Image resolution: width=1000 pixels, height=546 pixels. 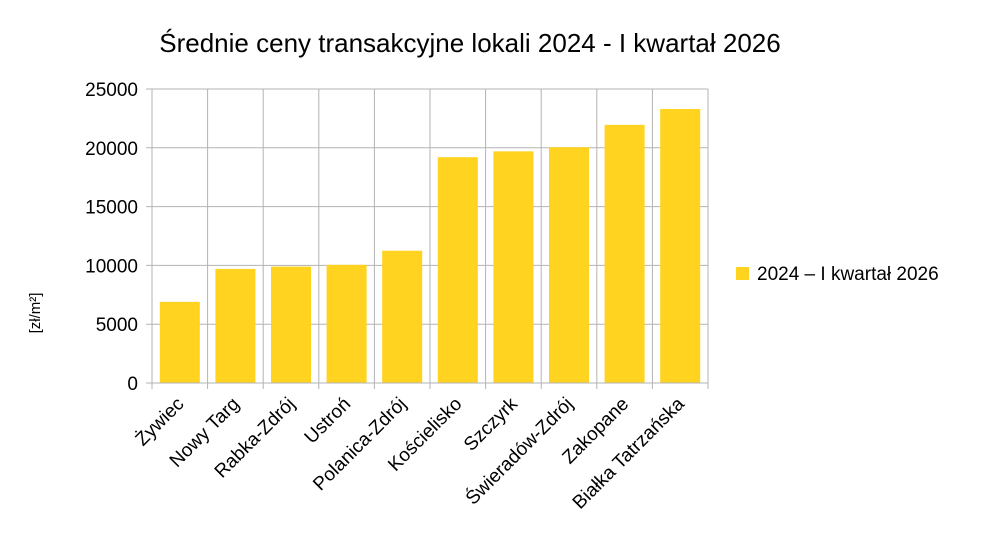 I want to click on y-tick-label: 5000, so click(x=117, y=325).